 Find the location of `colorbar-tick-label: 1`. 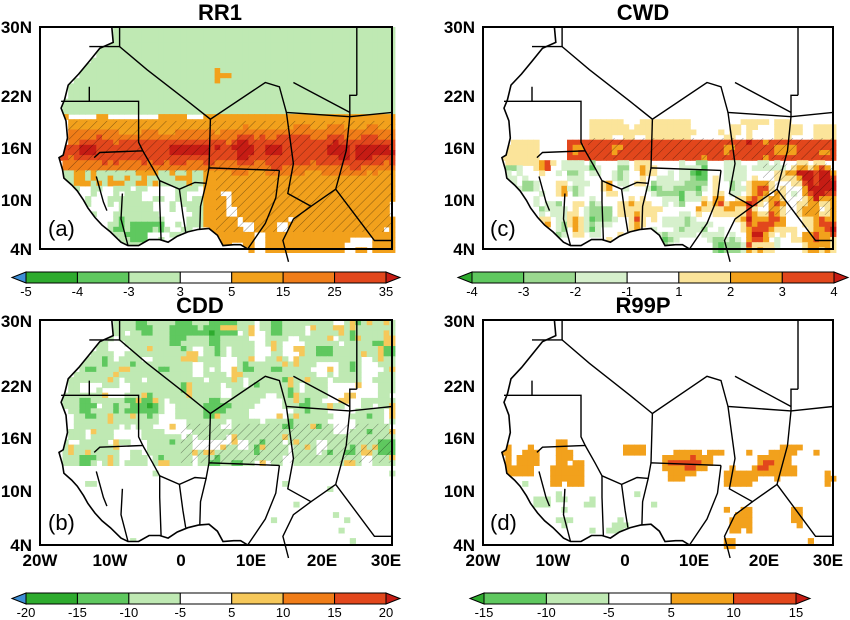

colorbar-tick-label: 1 is located at coordinates (678, 291).